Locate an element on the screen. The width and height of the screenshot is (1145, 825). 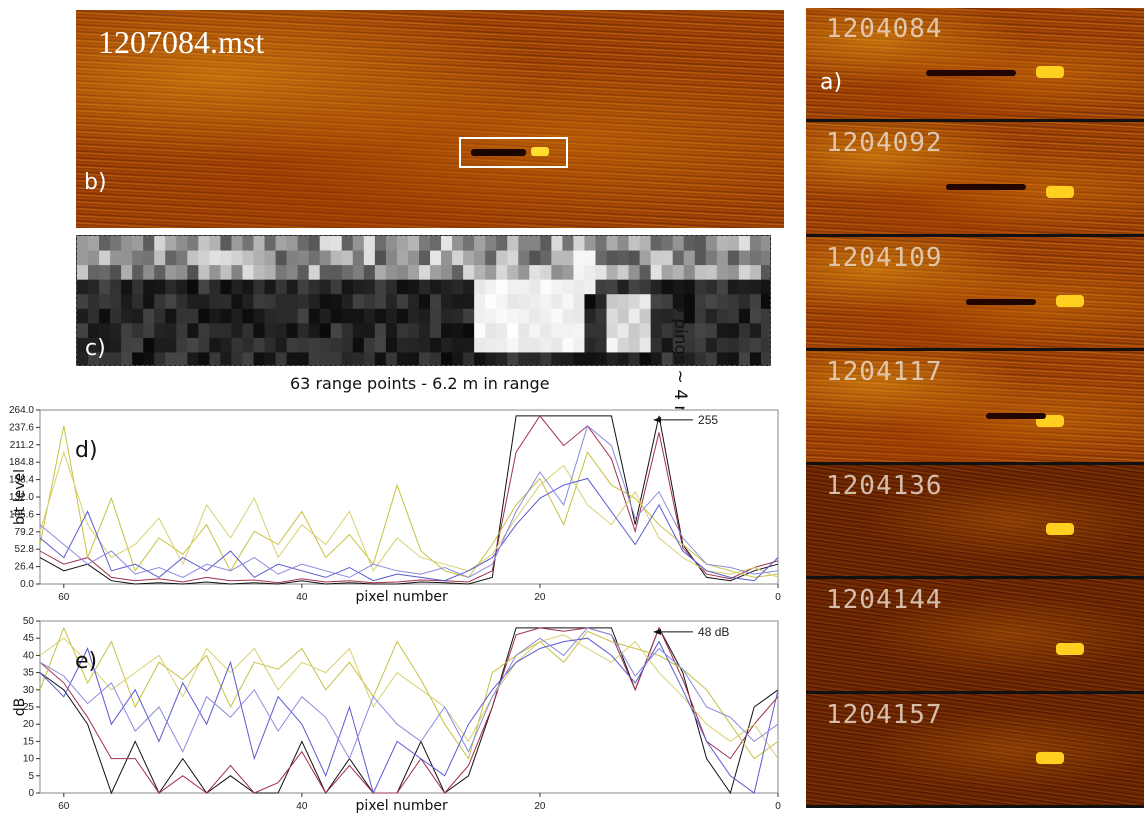
y-tick-label: 50 is located at coordinates (29, 621).